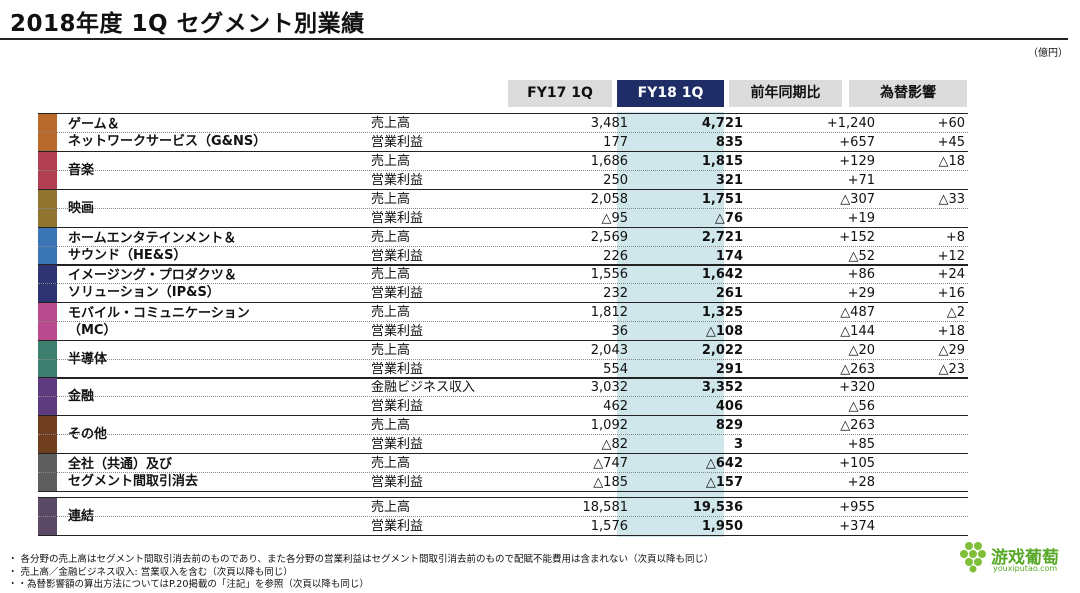 The image size is (1080, 593). Describe the element at coordinates (615, 256) in the screenshot. I see `cell-fy17: 226` at that location.